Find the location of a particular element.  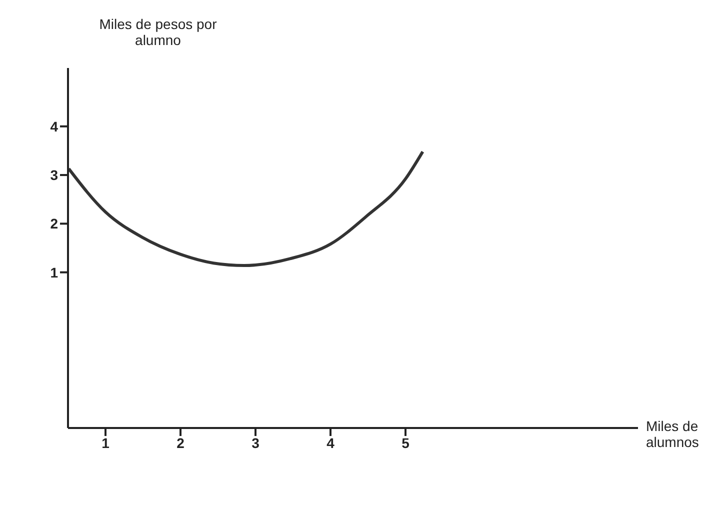

line-series is located at coordinates (246, 209).